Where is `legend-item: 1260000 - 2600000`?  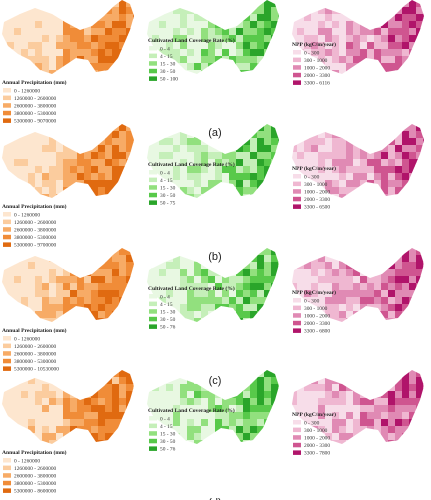 legend-item: 1260000 - 2600000 is located at coordinates (35, 223).